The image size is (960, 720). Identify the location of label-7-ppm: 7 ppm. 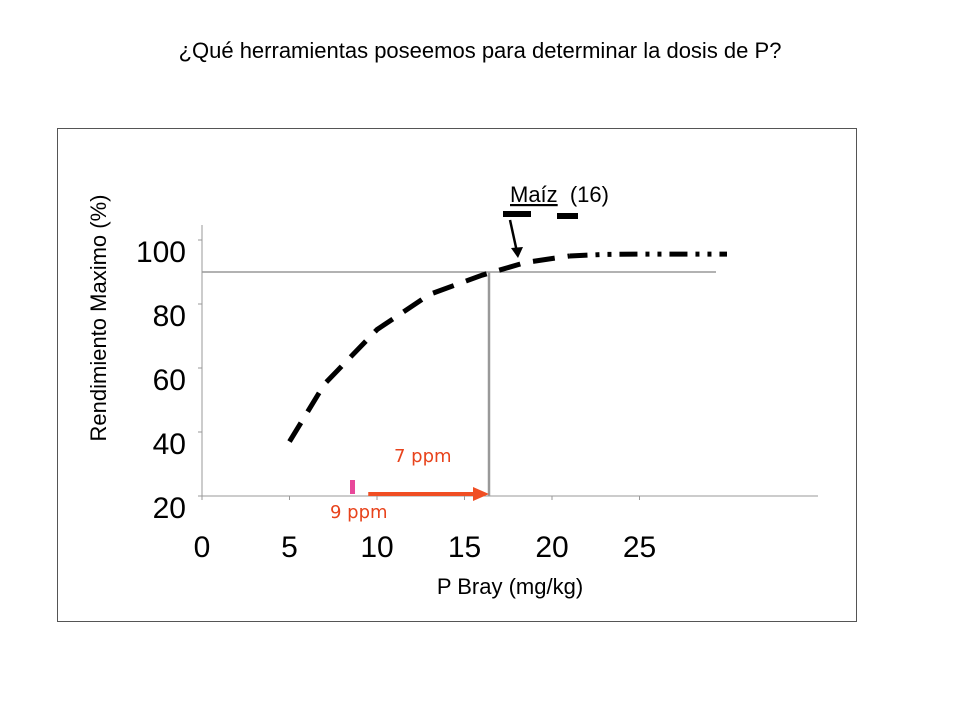
(423, 456).